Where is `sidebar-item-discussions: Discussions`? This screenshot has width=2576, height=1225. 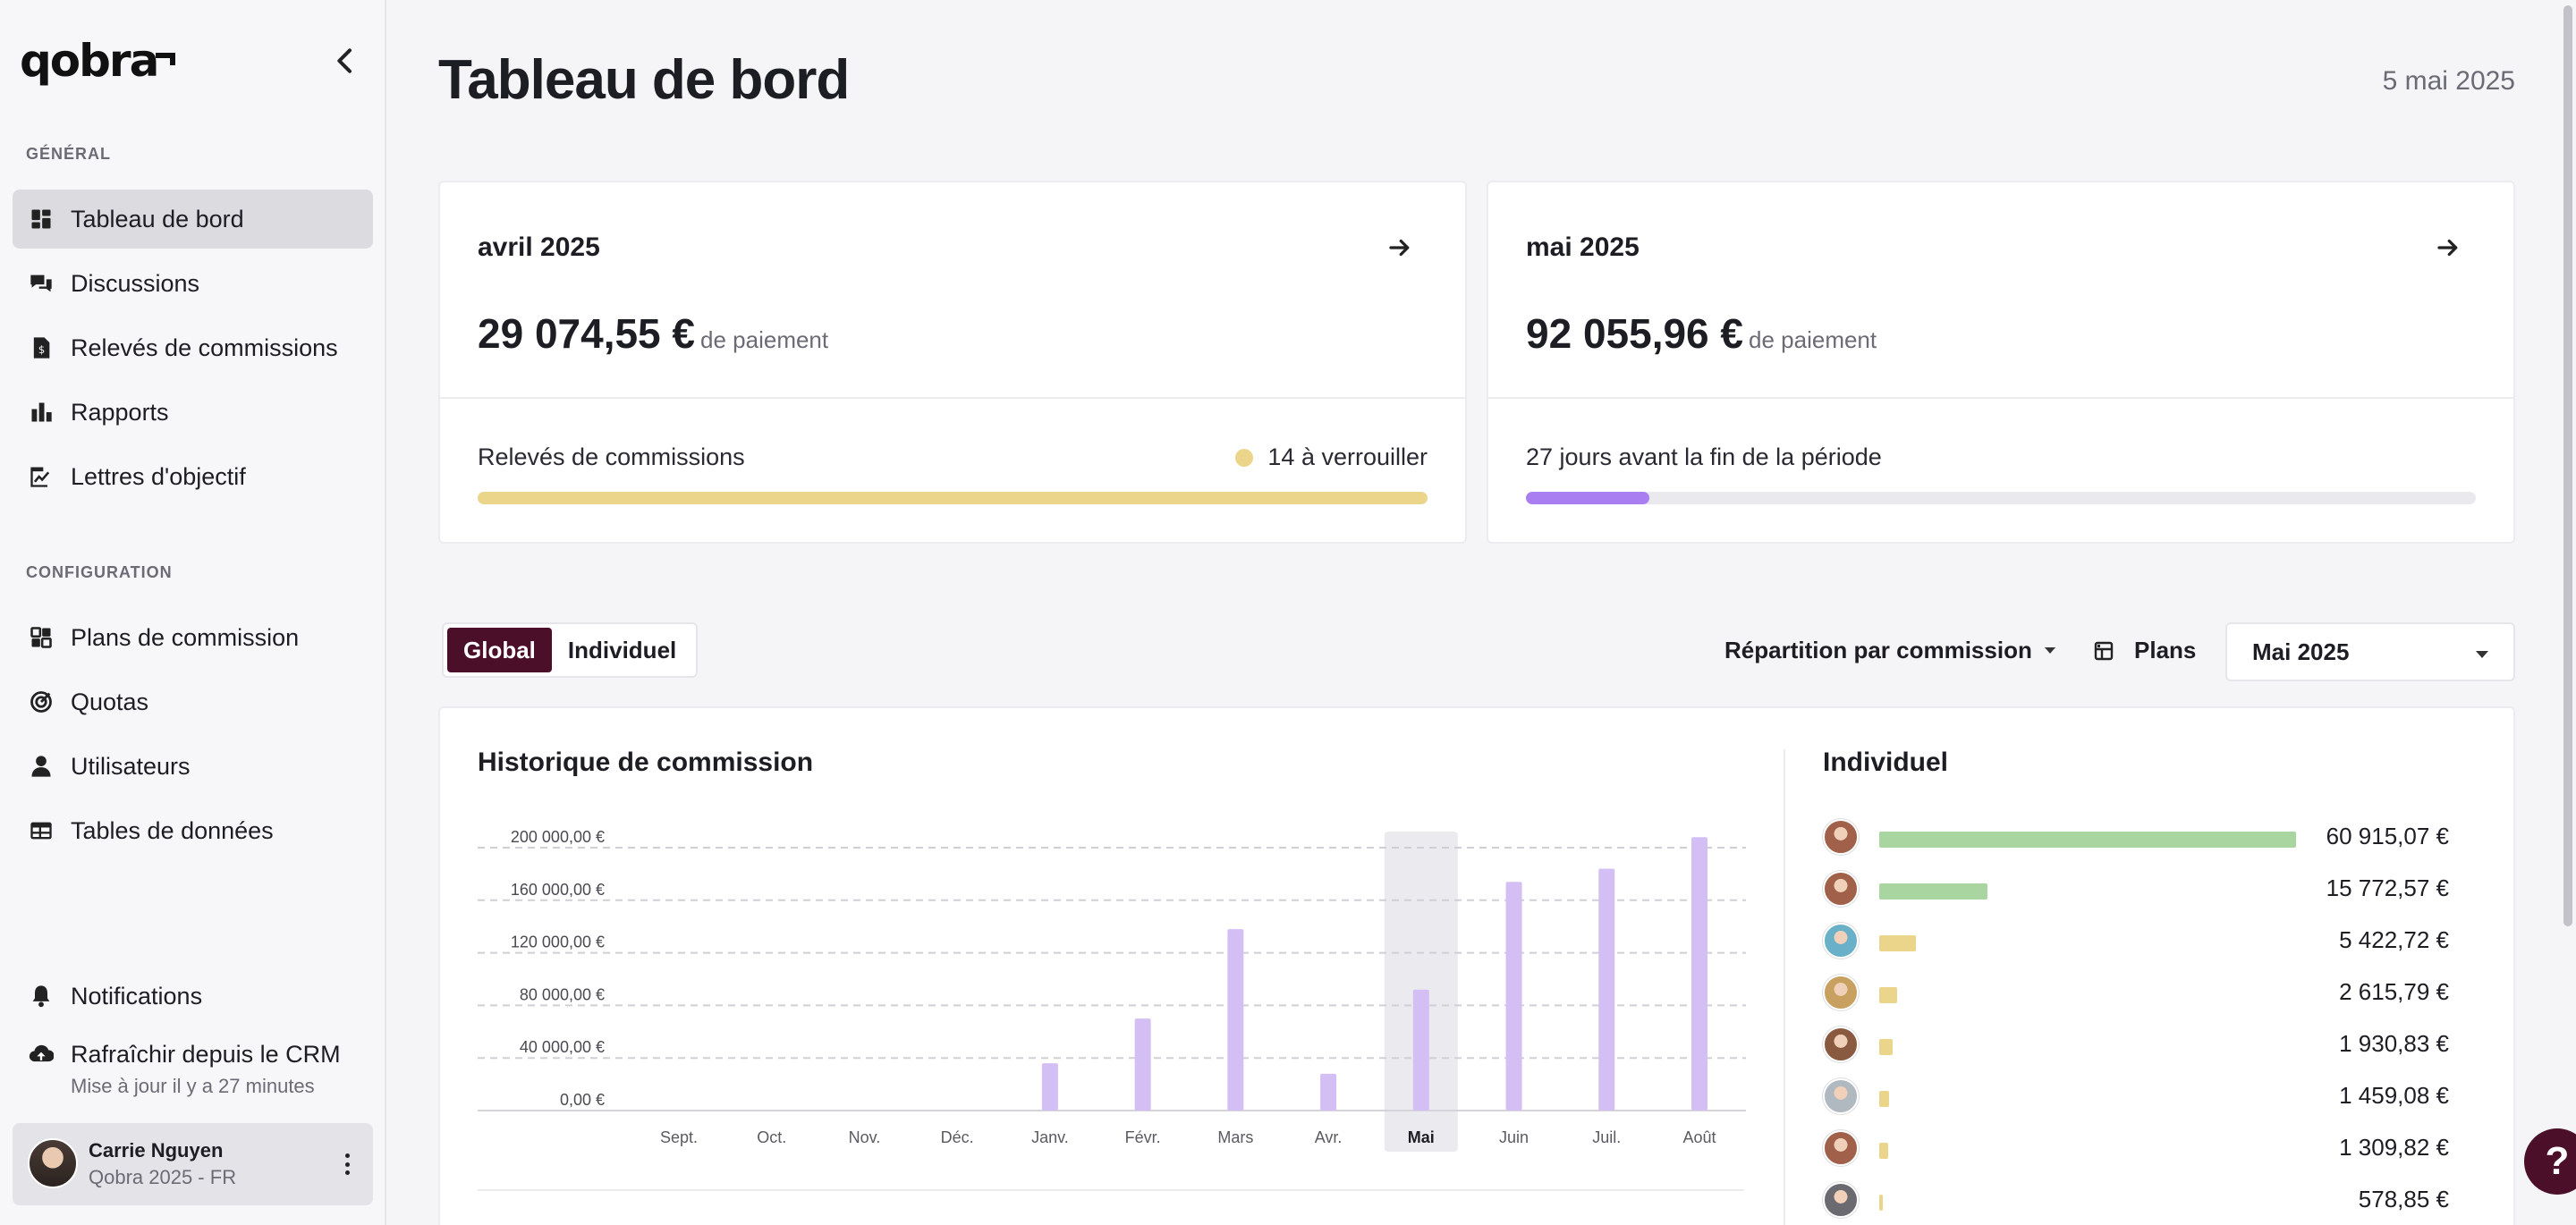 sidebar-item-discussions: Discussions is located at coordinates (193, 283).